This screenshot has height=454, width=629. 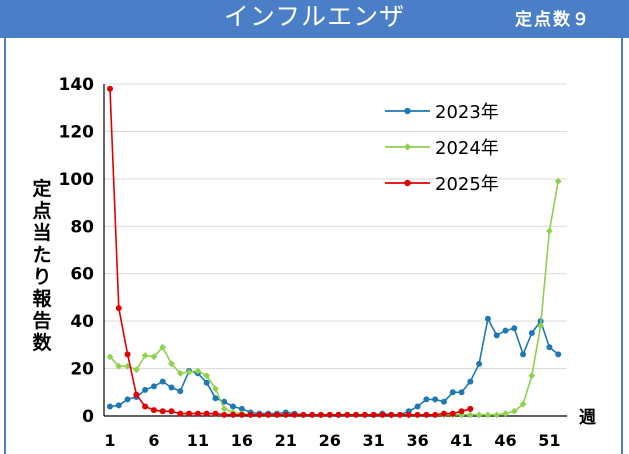 What do you see at coordinates (374, 440) in the screenshot?
I see `x-tick-label: 31` at bounding box center [374, 440].